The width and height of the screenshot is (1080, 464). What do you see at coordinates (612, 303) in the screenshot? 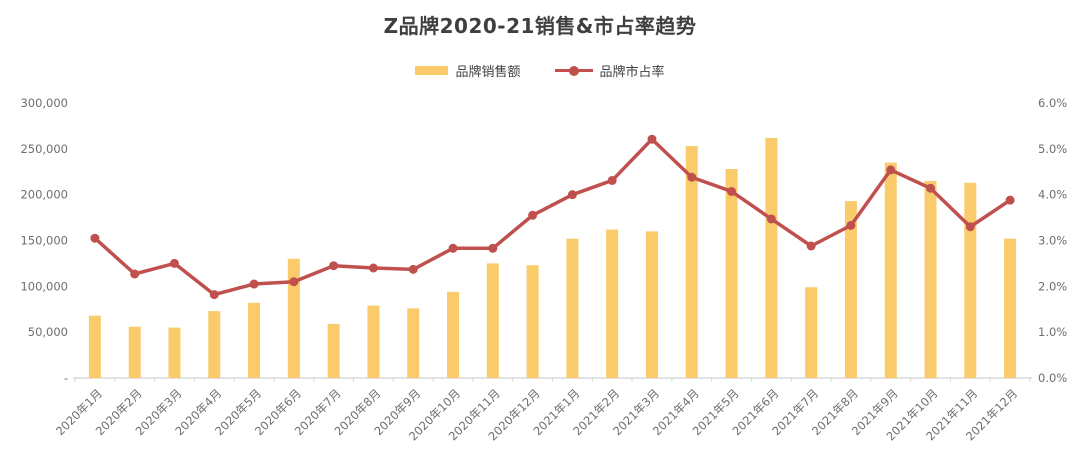
I see `bar-2021年2月` at bounding box center [612, 303].